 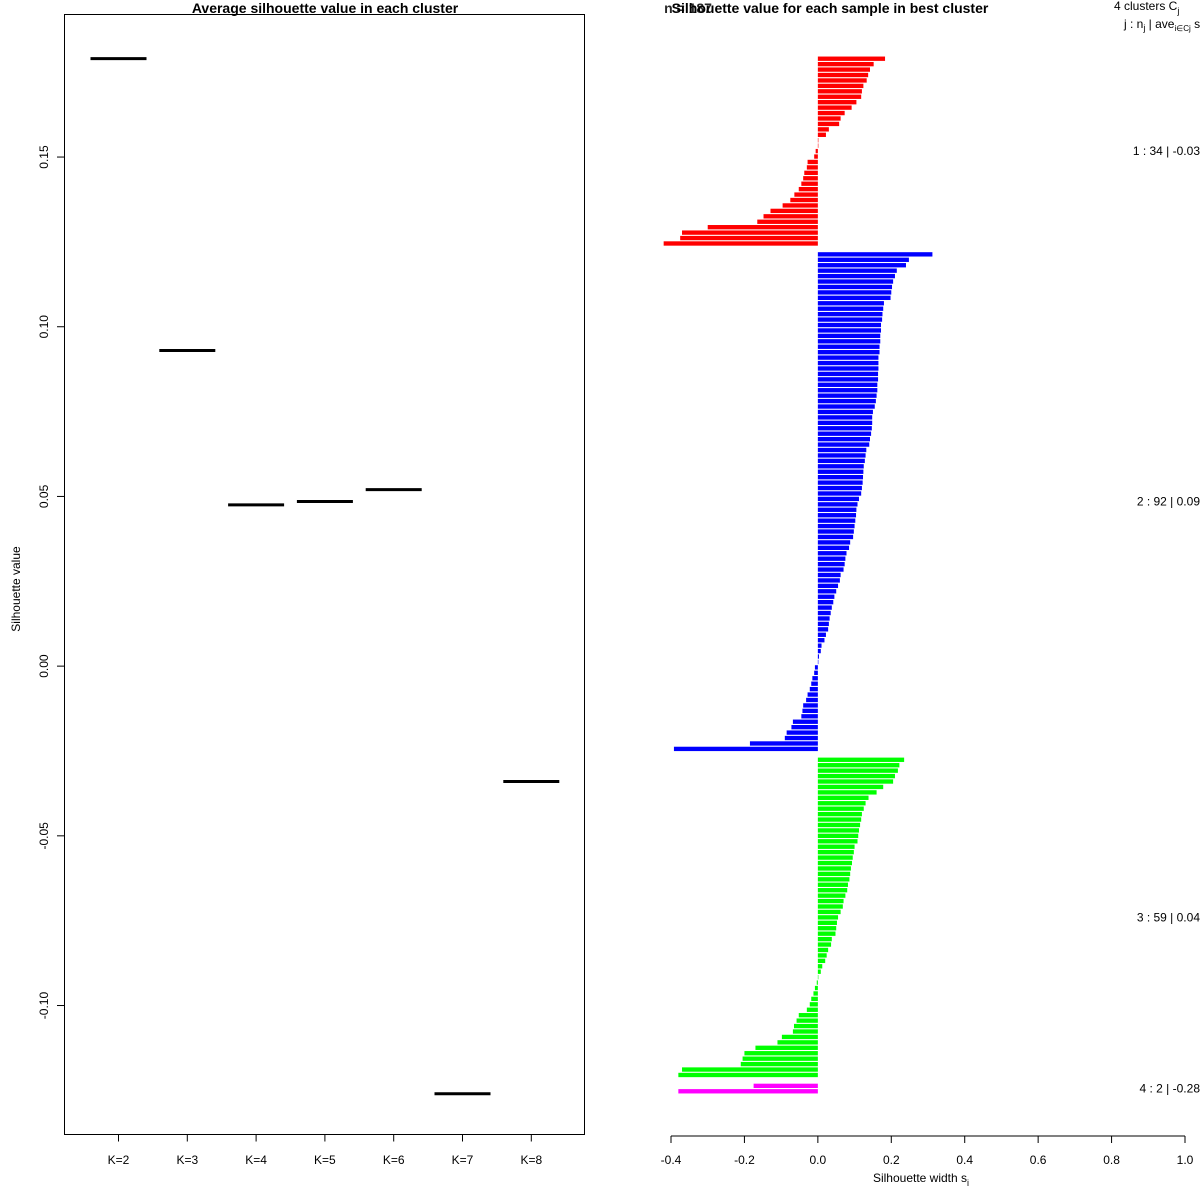 I want to click on right-x-axis: -0.4 -0.2 0.0 0.2 0.4 0.6 0.8 1.0, so click(x=927, y=1151).